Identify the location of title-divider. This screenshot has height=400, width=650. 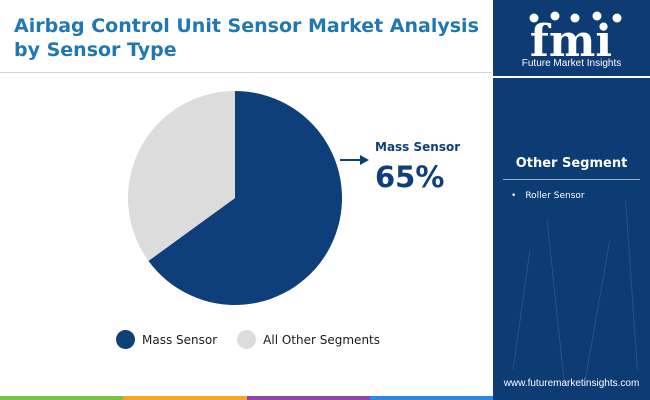
(246, 72).